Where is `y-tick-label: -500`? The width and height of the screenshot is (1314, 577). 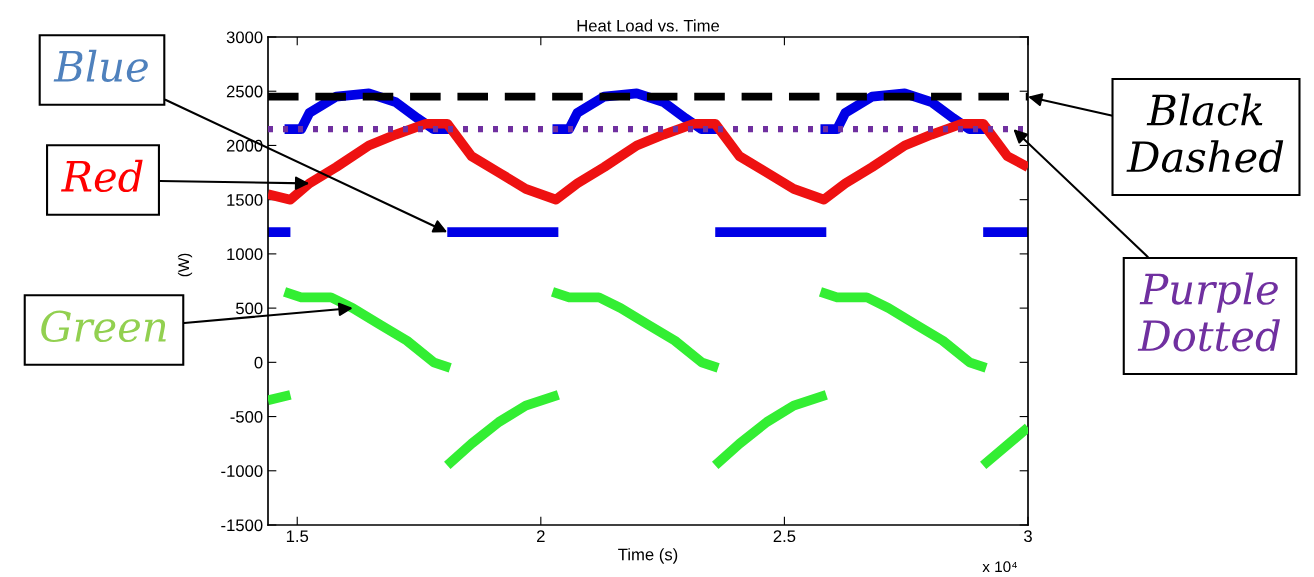
y-tick-label: -500 is located at coordinates (246, 416).